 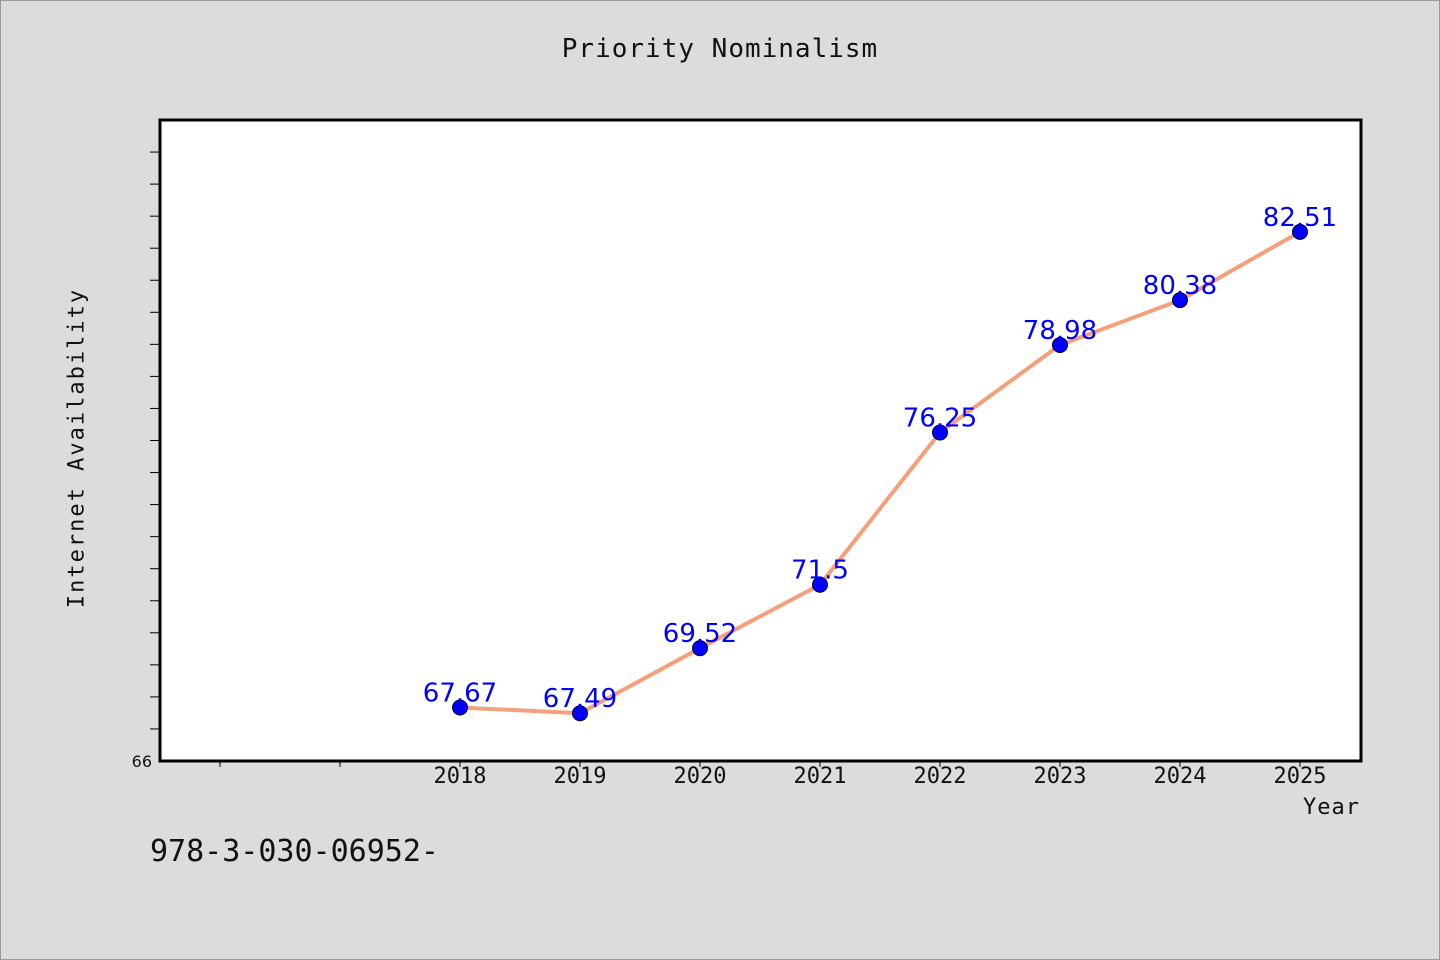 What do you see at coordinates (460, 693) in the screenshot?
I see `data-label: 67.67` at bounding box center [460, 693].